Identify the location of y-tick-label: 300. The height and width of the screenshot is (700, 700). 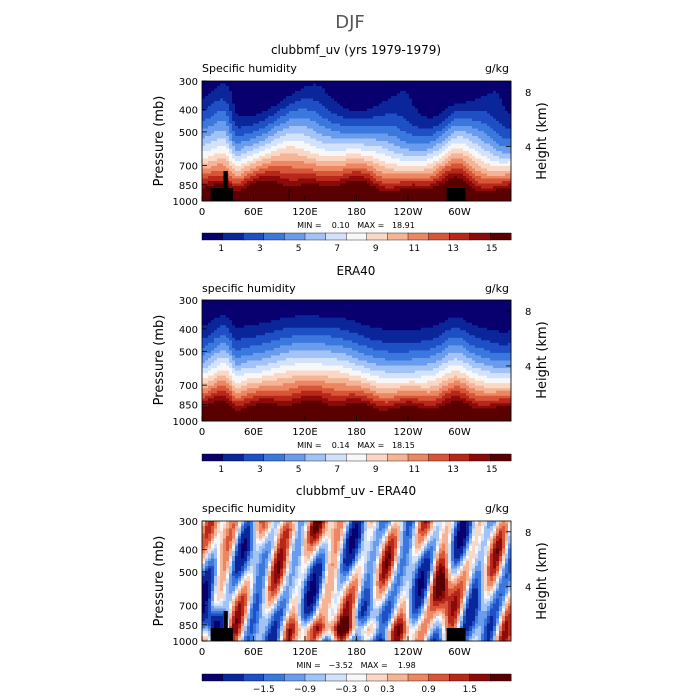
(188, 82).